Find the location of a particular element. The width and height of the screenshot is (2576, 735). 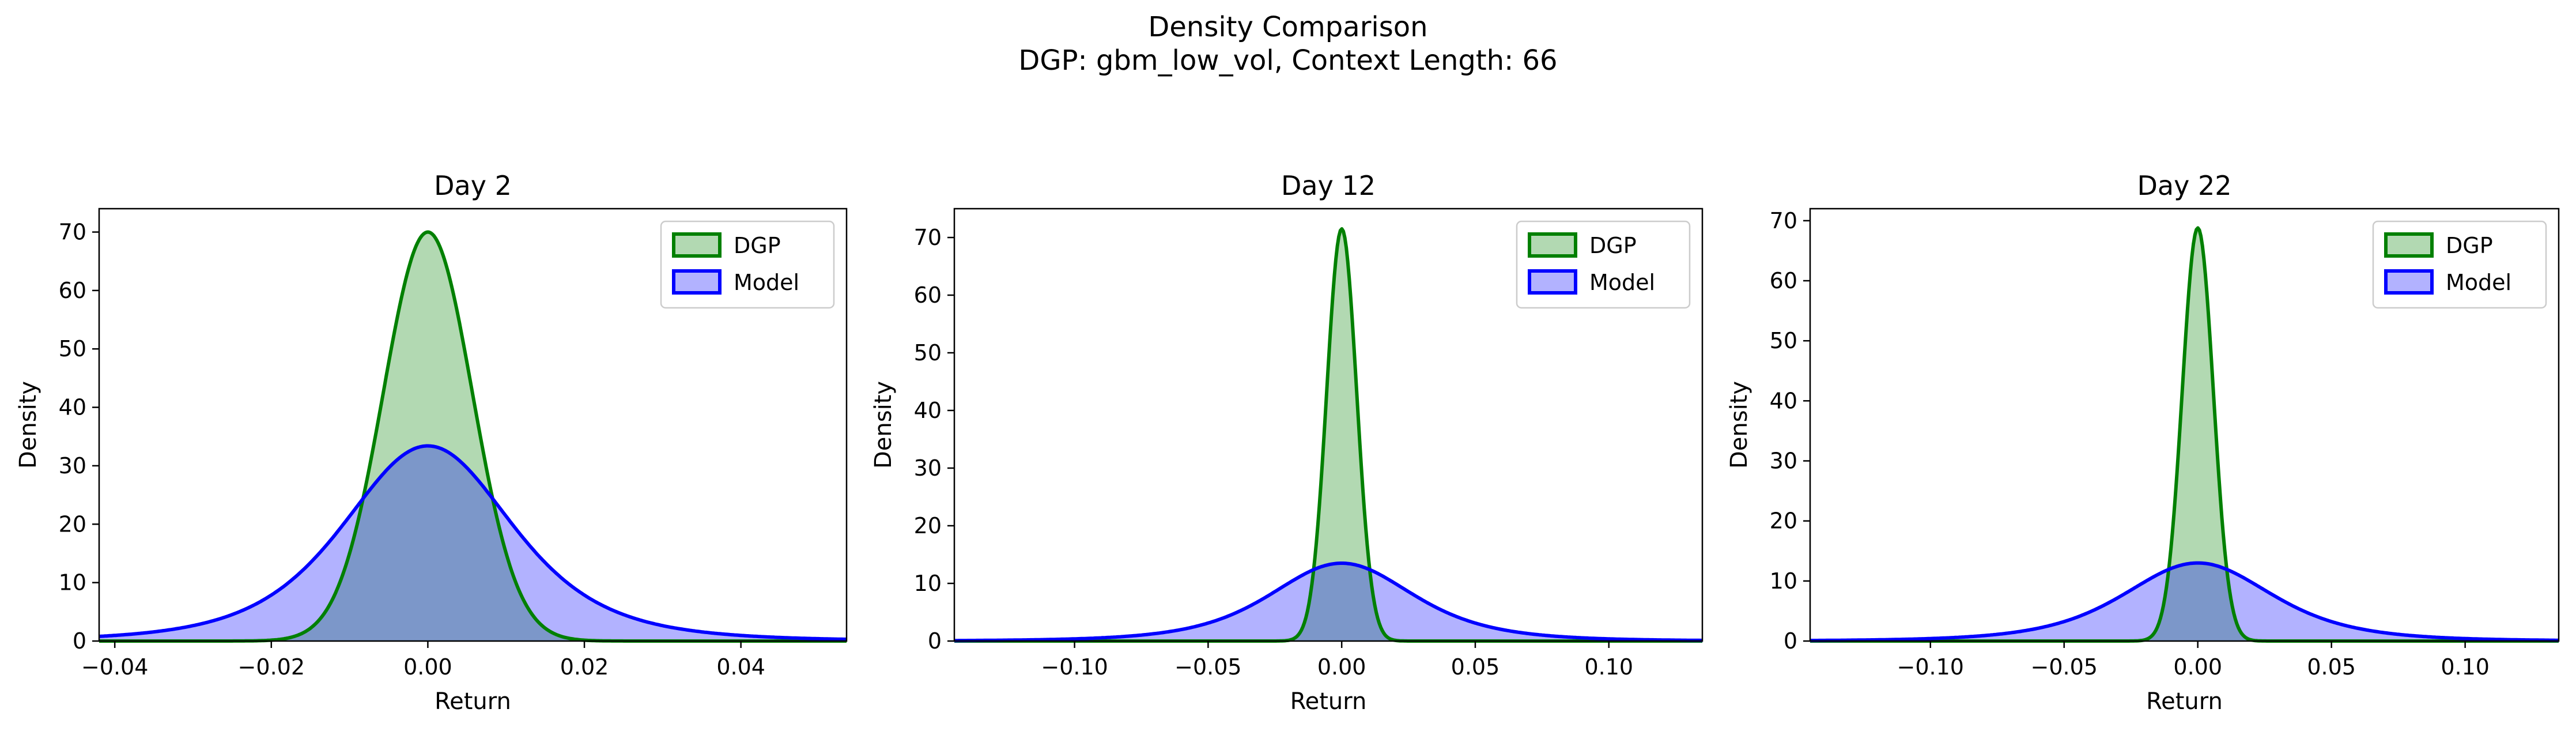

x-tick-label: 0.02 is located at coordinates (584, 667).